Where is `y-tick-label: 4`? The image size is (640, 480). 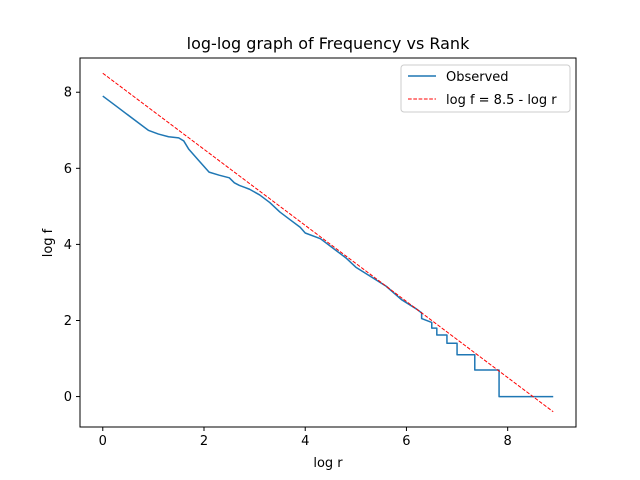
y-tick-label: 4 is located at coordinates (68, 245).